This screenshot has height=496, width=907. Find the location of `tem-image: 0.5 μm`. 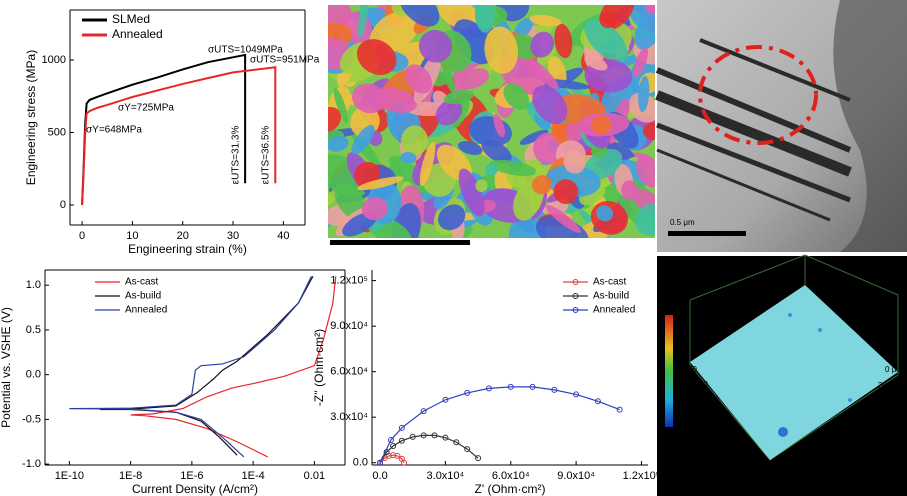

tem-image: 0.5 μm is located at coordinates (781, 126).